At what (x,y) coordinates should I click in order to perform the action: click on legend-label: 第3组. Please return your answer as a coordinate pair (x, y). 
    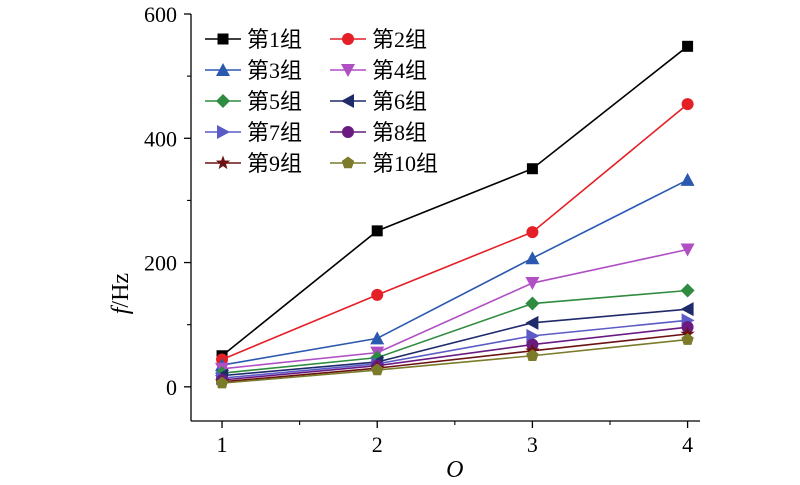
    Looking at the image, I should click on (274, 70).